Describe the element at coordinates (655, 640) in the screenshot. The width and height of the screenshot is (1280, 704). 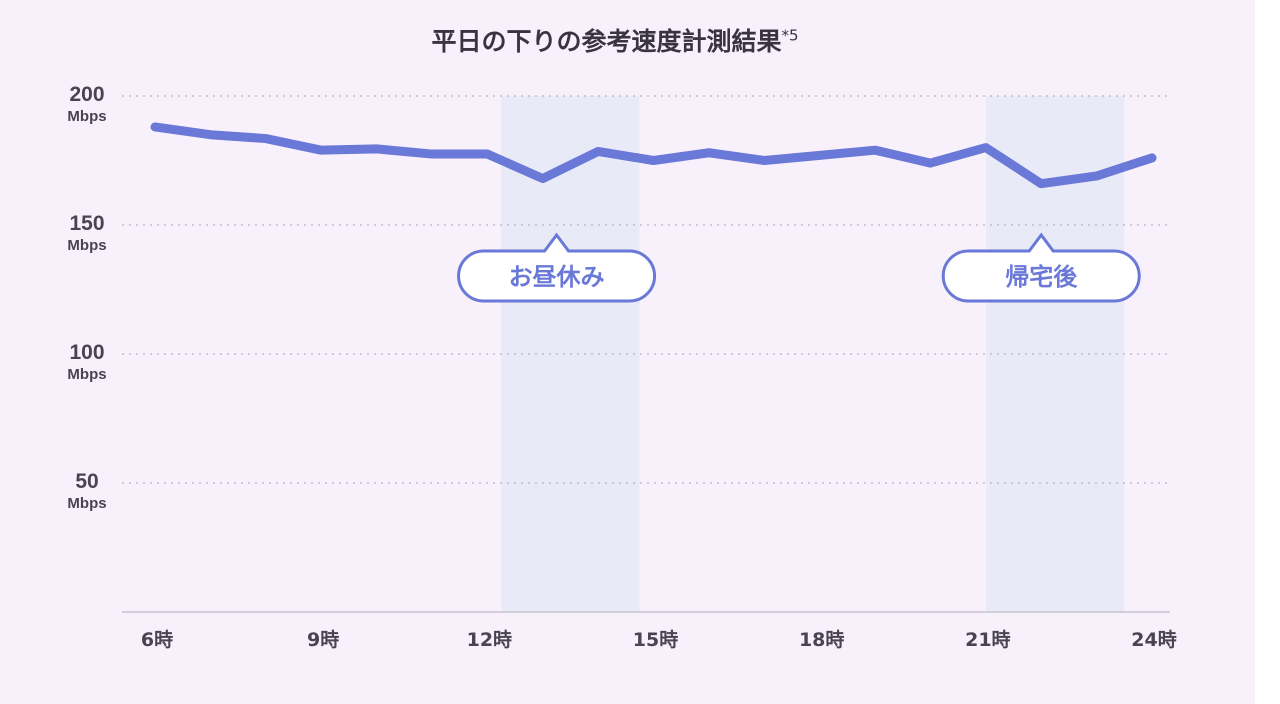
I see `x-tick-label-15: 15時` at that location.